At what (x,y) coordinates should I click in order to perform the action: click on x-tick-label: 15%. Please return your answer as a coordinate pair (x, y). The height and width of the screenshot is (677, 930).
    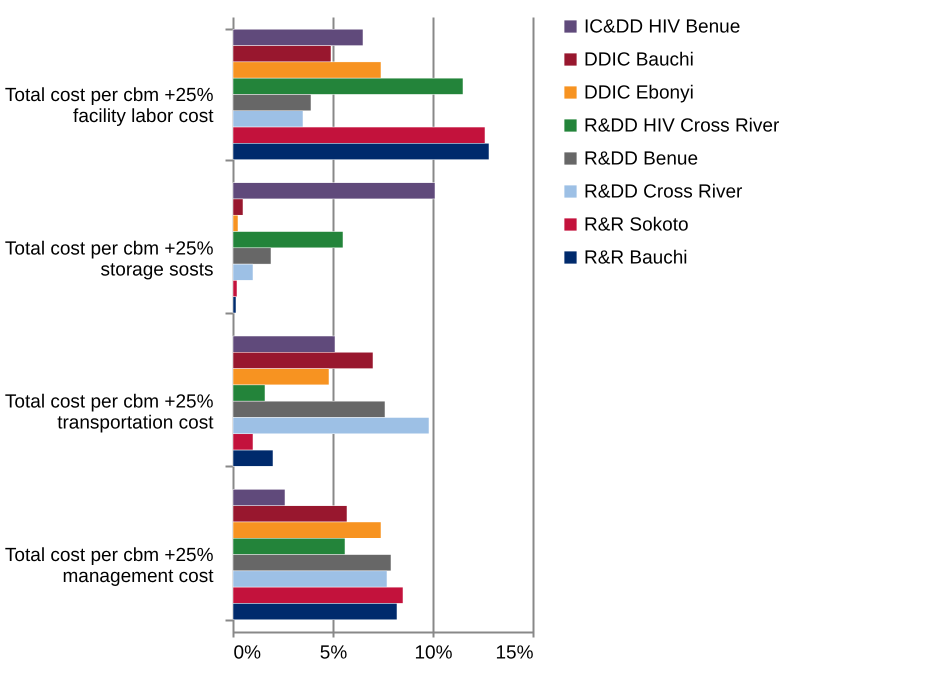
    Looking at the image, I should click on (514, 653).